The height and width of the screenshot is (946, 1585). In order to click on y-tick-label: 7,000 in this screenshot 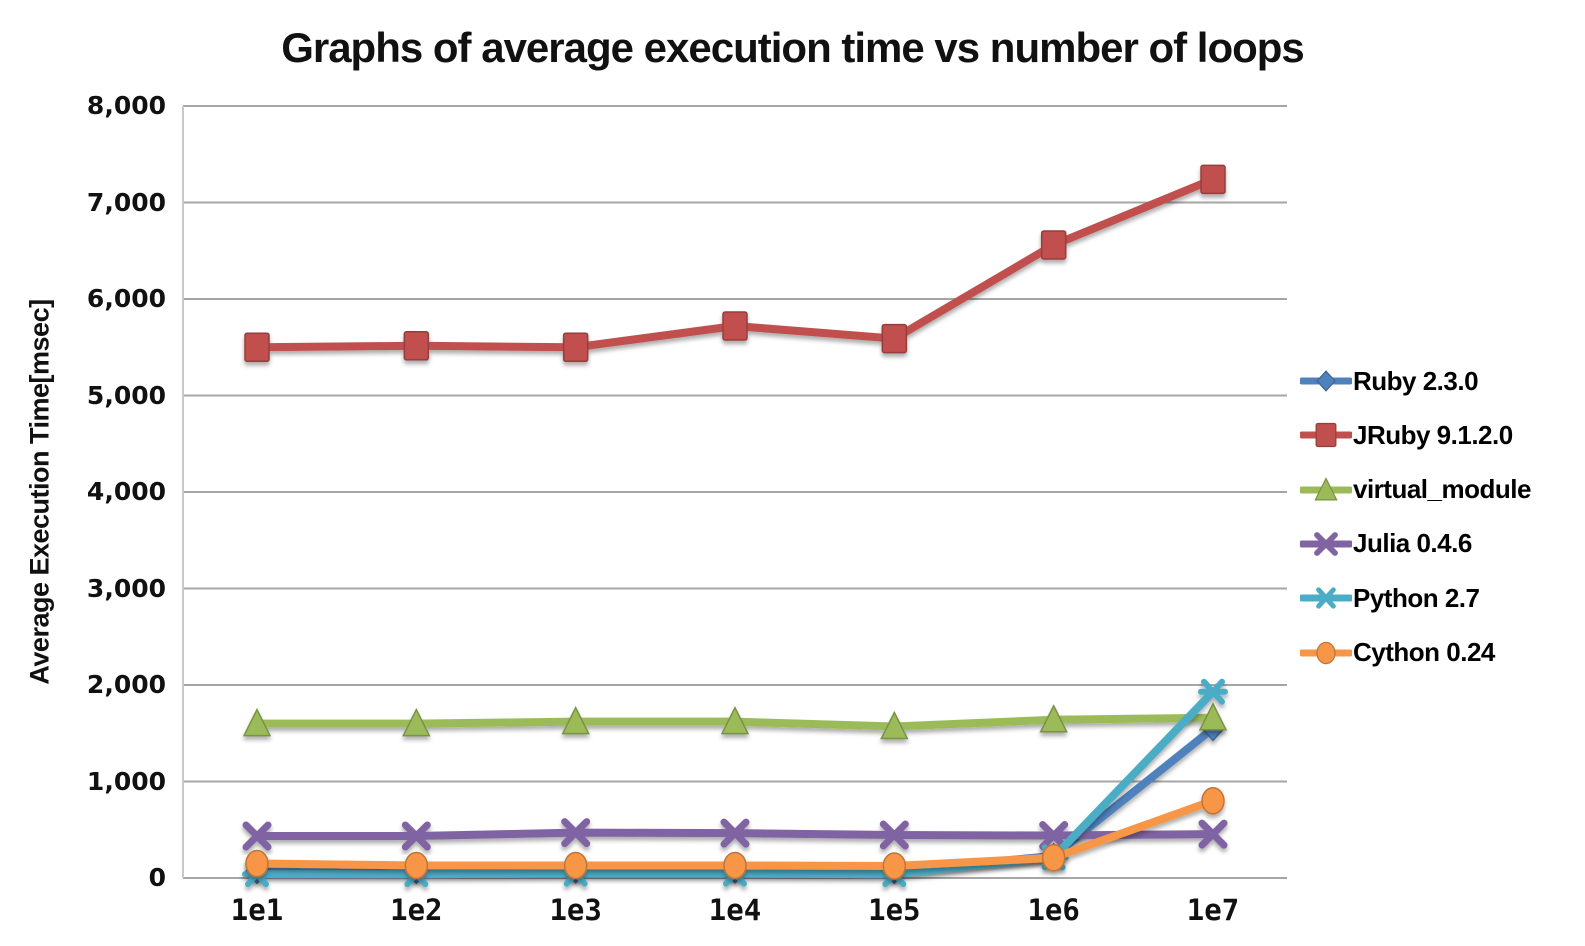, I will do `click(126, 202)`.